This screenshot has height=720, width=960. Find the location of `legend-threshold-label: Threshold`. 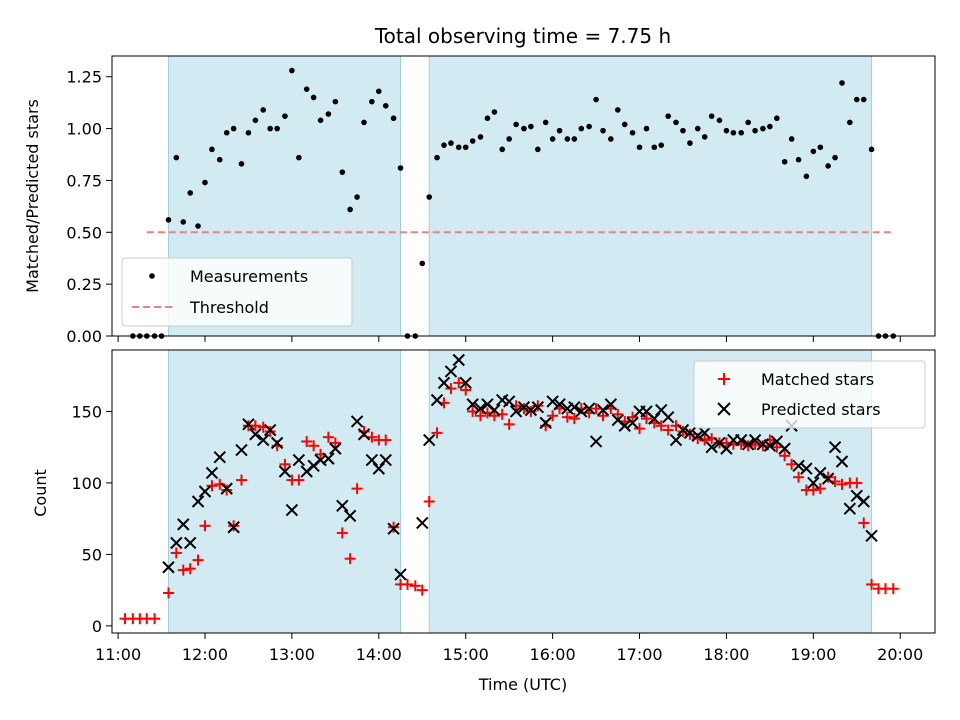

legend-threshold-label: Threshold is located at coordinates (229, 307).